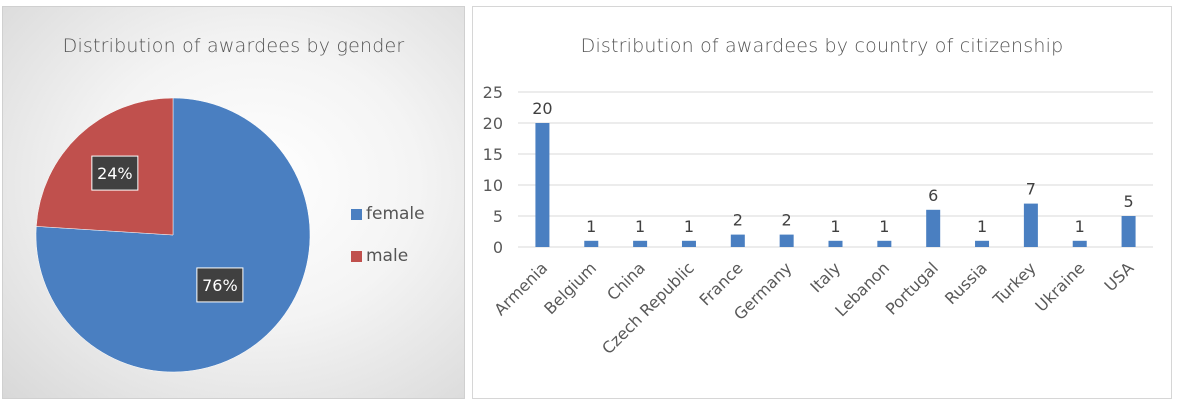 This screenshot has width=1177, height=403. What do you see at coordinates (1128, 231) in the screenshot?
I see `bar-usa` at bounding box center [1128, 231].